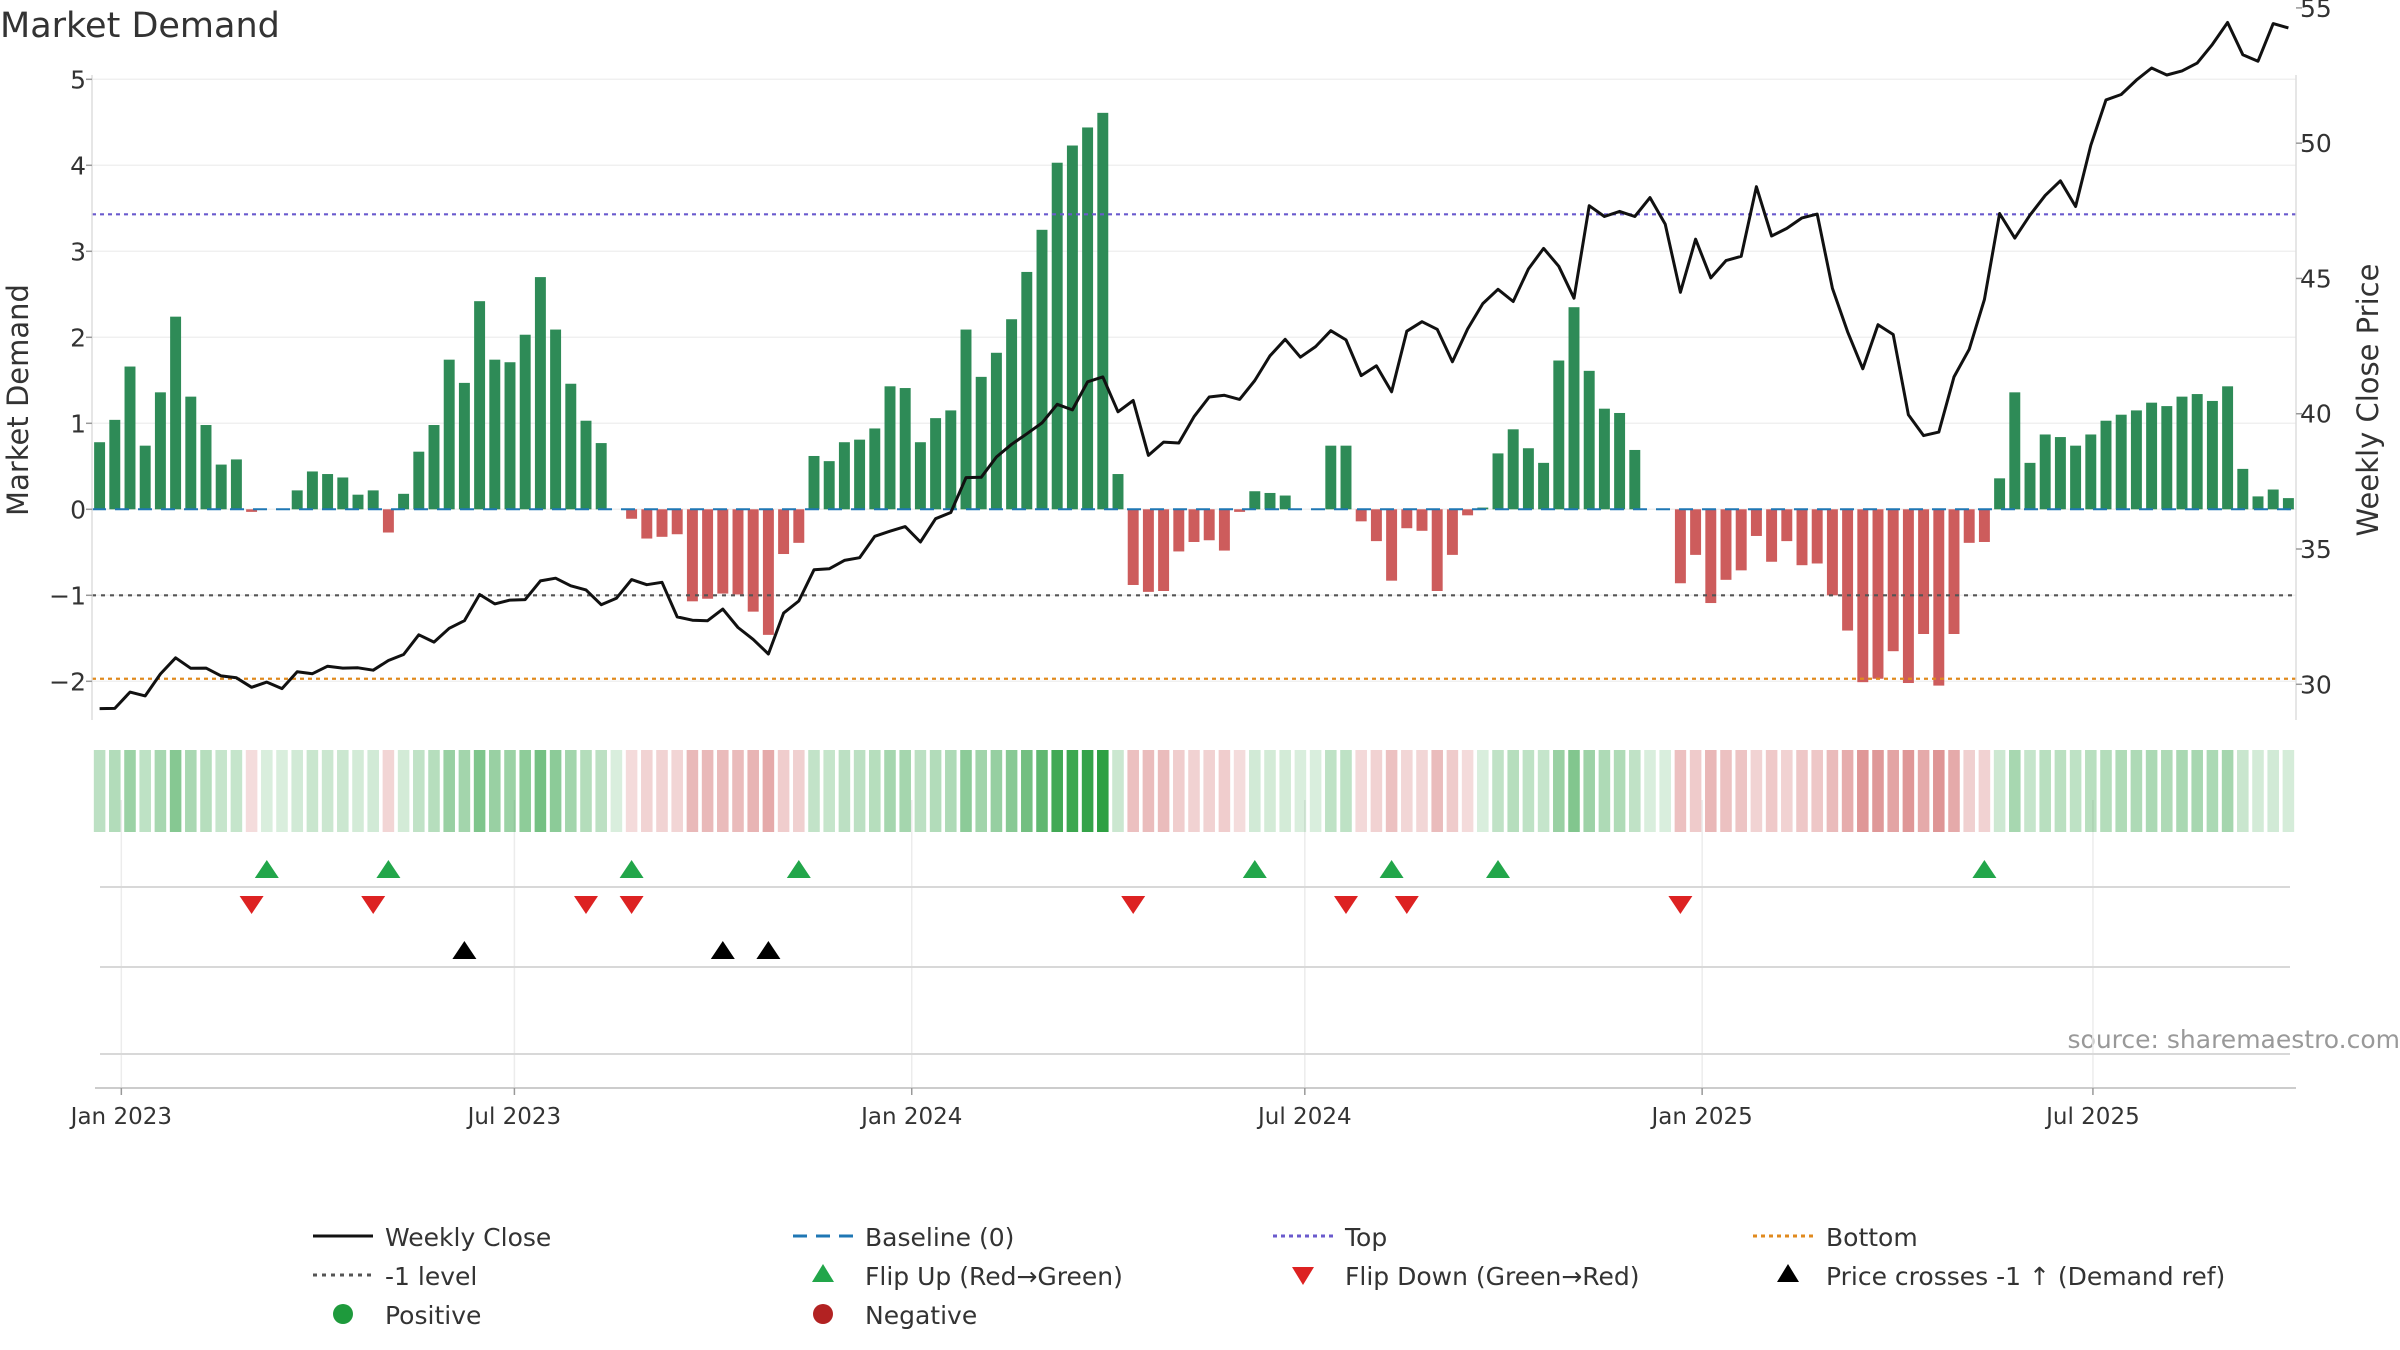 This screenshot has width=2400, height=1350. What do you see at coordinates (1365, 1237) in the screenshot?
I see `legend-top: Top` at bounding box center [1365, 1237].